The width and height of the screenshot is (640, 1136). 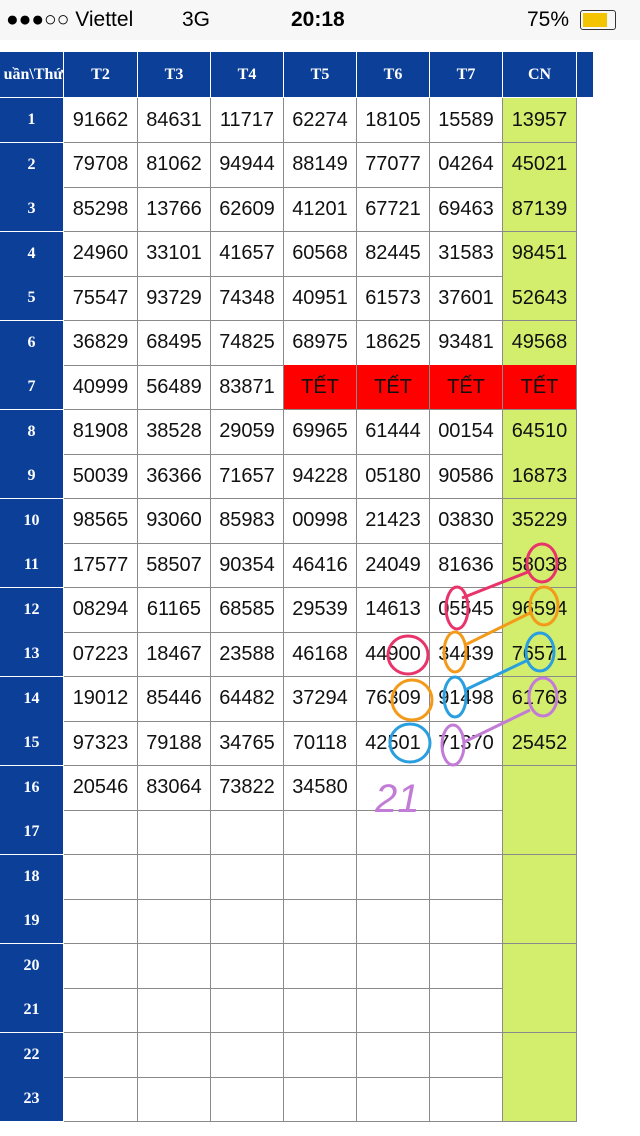 What do you see at coordinates (101, 788) in the screenshot?
I see `number-cell: 20546` at bounding box center [101, 788].